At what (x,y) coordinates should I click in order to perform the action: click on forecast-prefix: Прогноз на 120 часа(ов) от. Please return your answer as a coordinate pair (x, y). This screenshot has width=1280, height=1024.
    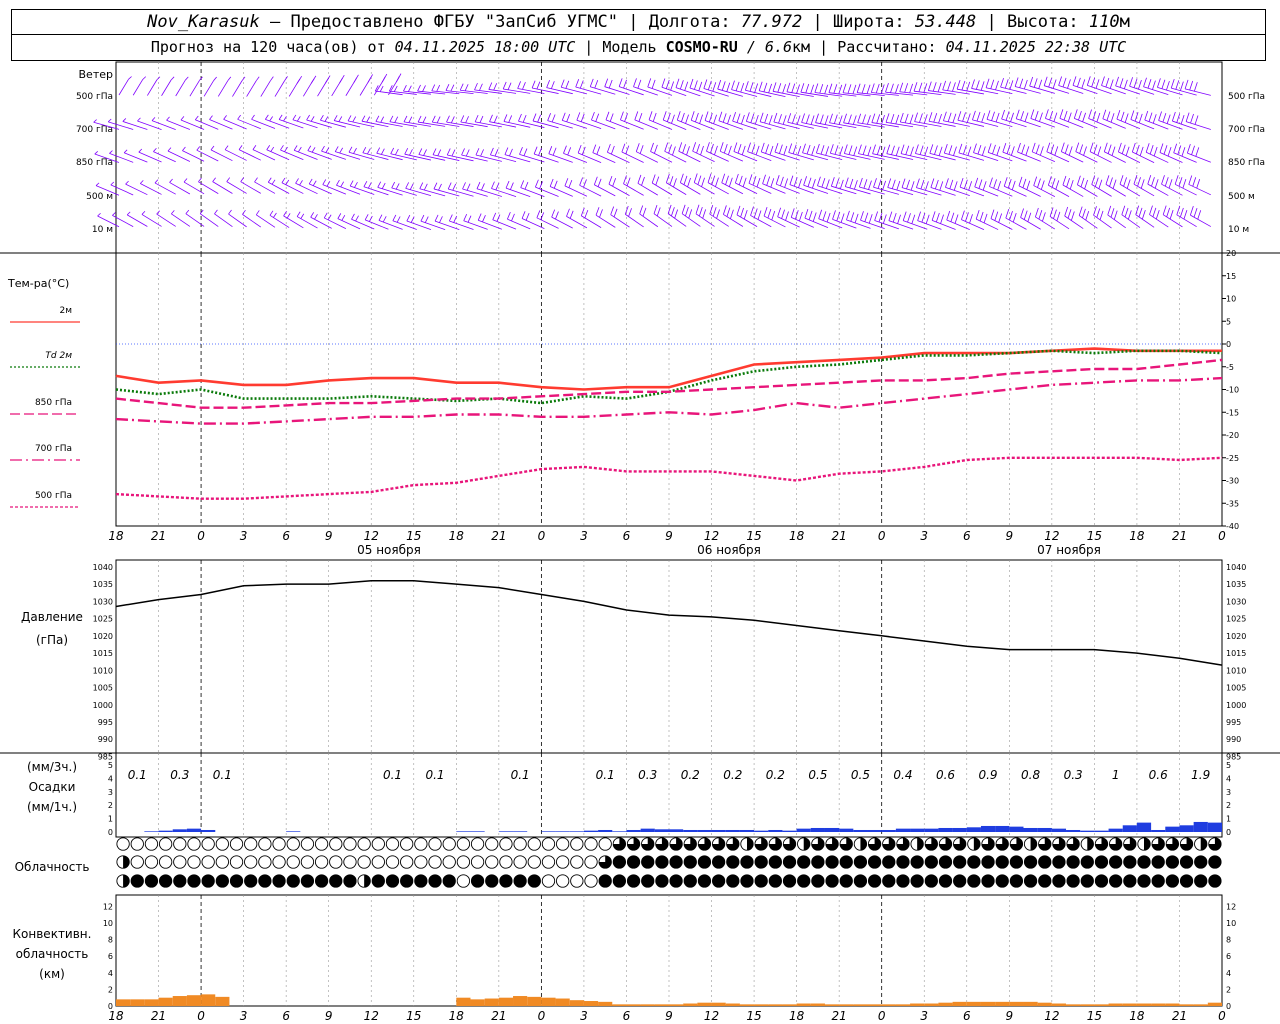
    Looking at the image, I should click on (272, 47).